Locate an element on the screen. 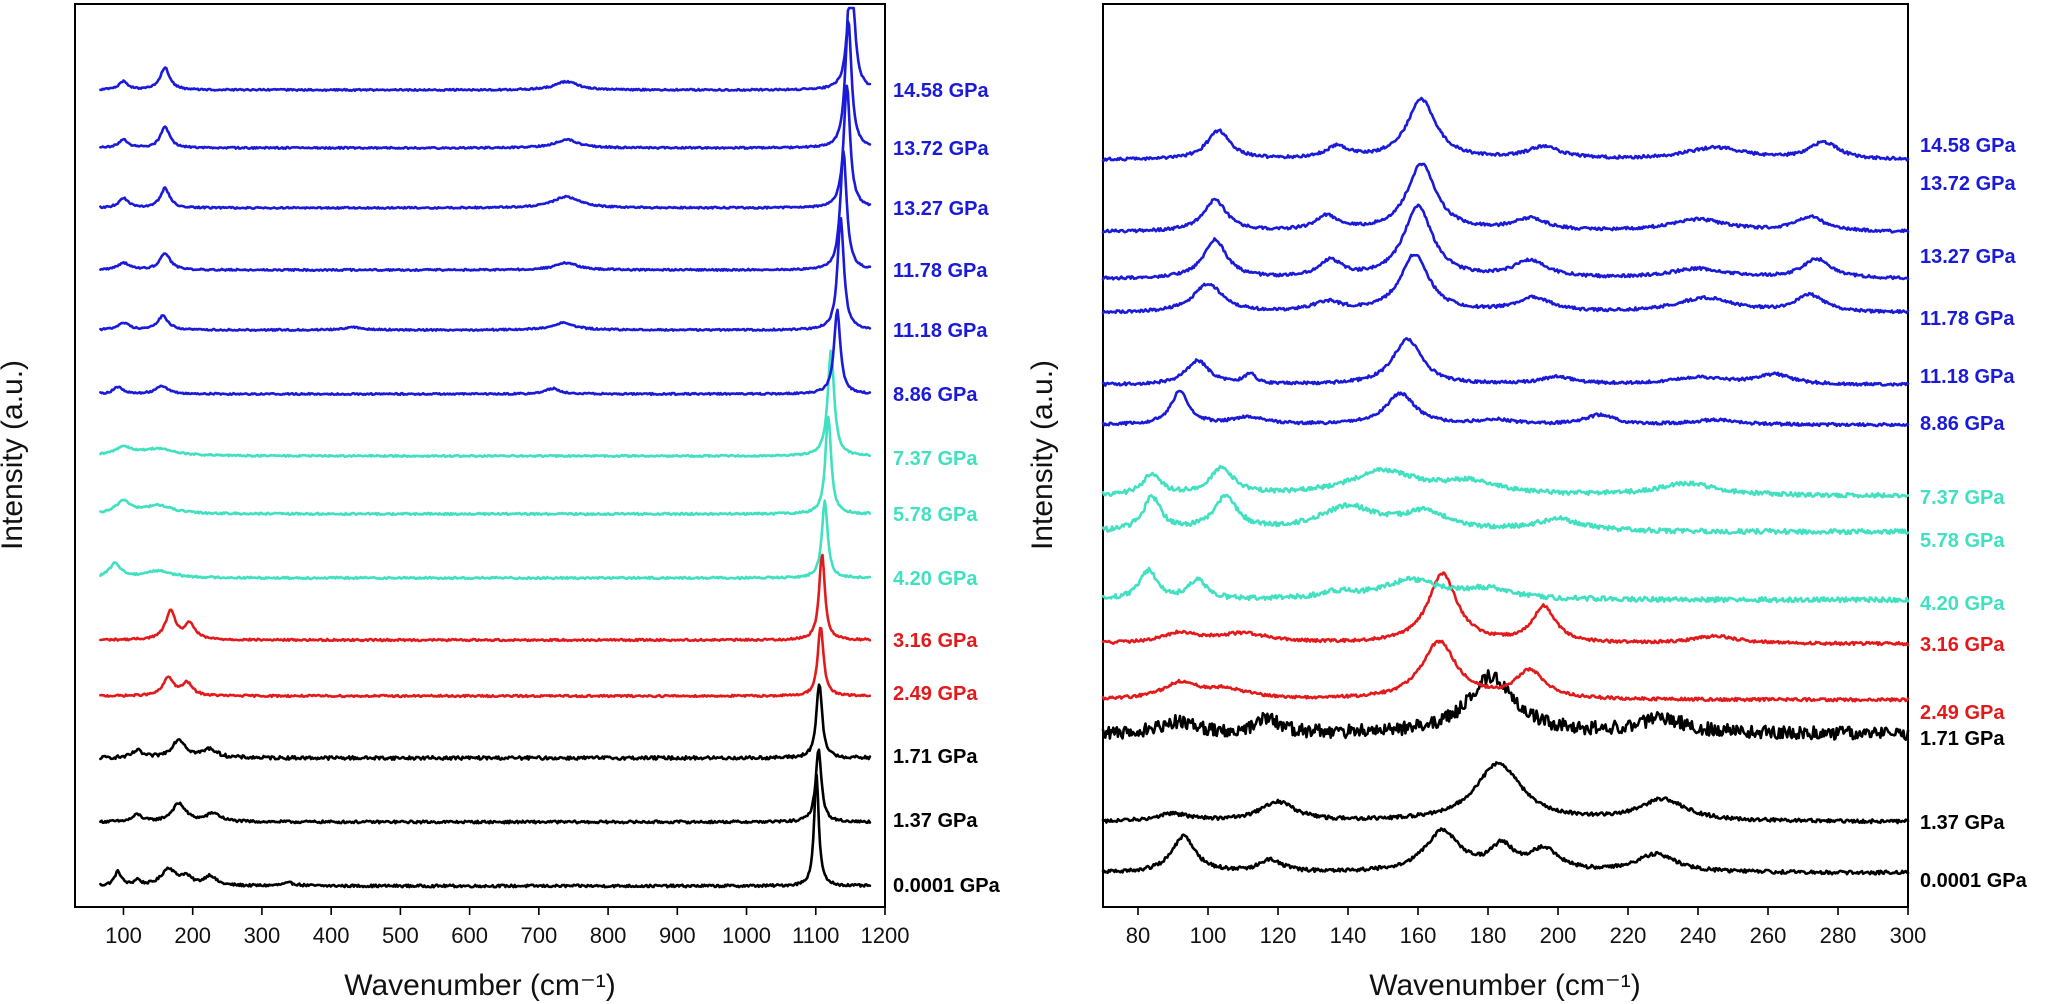 The height and width of the screenshot is (1004, 2048). right-y-axis-title: Intensity (a.u.) is located at coordinates (1042, 455).